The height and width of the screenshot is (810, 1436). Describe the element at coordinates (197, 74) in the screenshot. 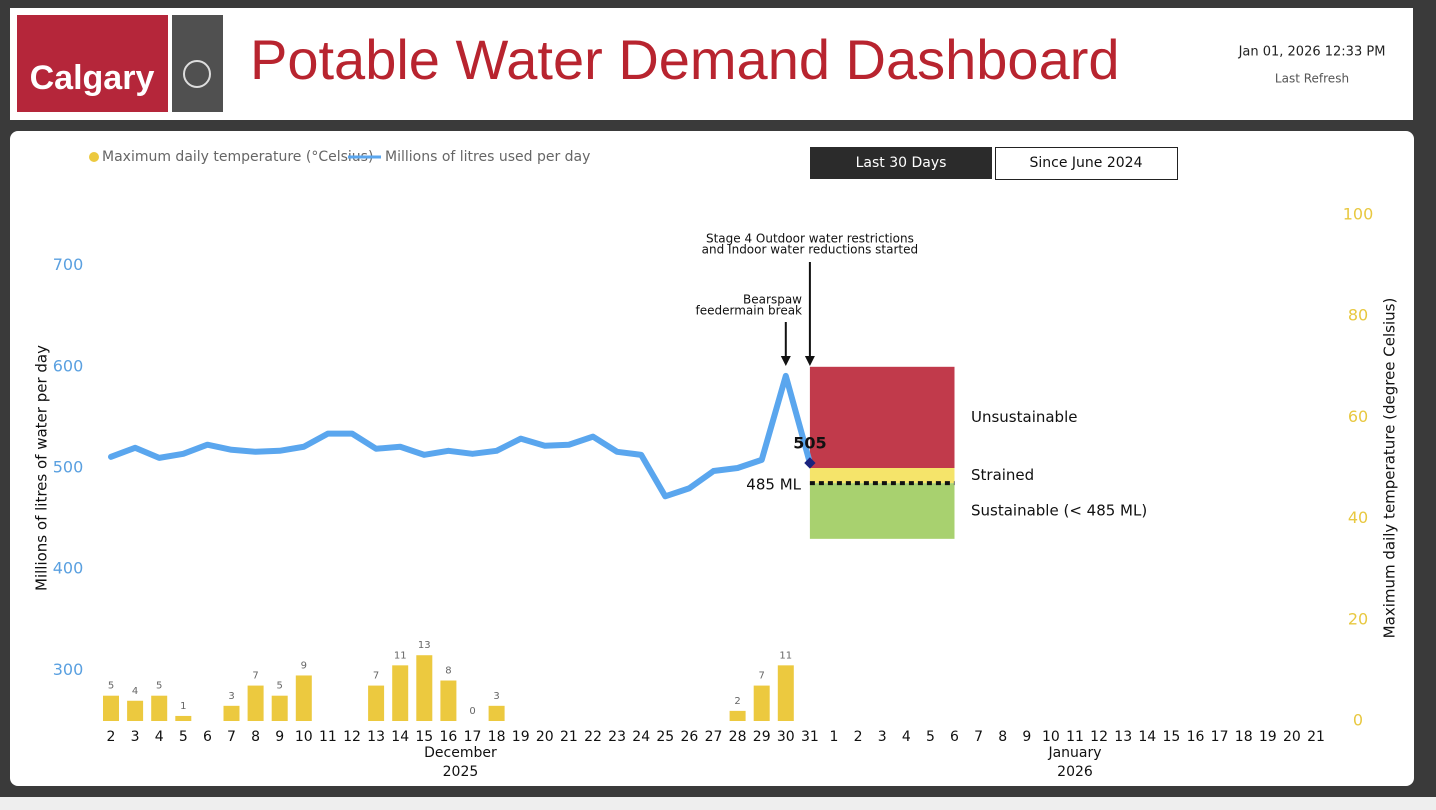

I see `crest` at that location.